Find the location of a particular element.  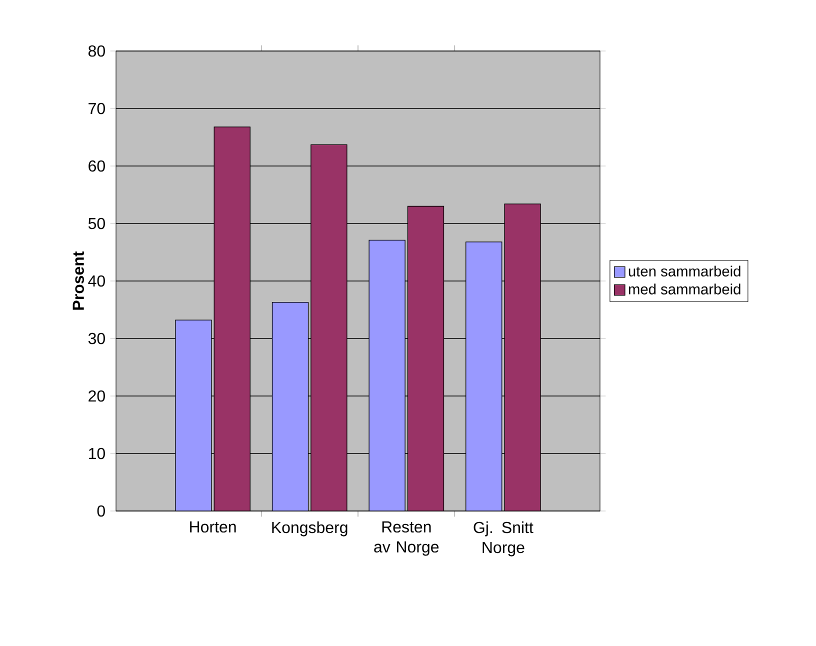

y-tick-label: 70 is located at coordinates (96, 108).